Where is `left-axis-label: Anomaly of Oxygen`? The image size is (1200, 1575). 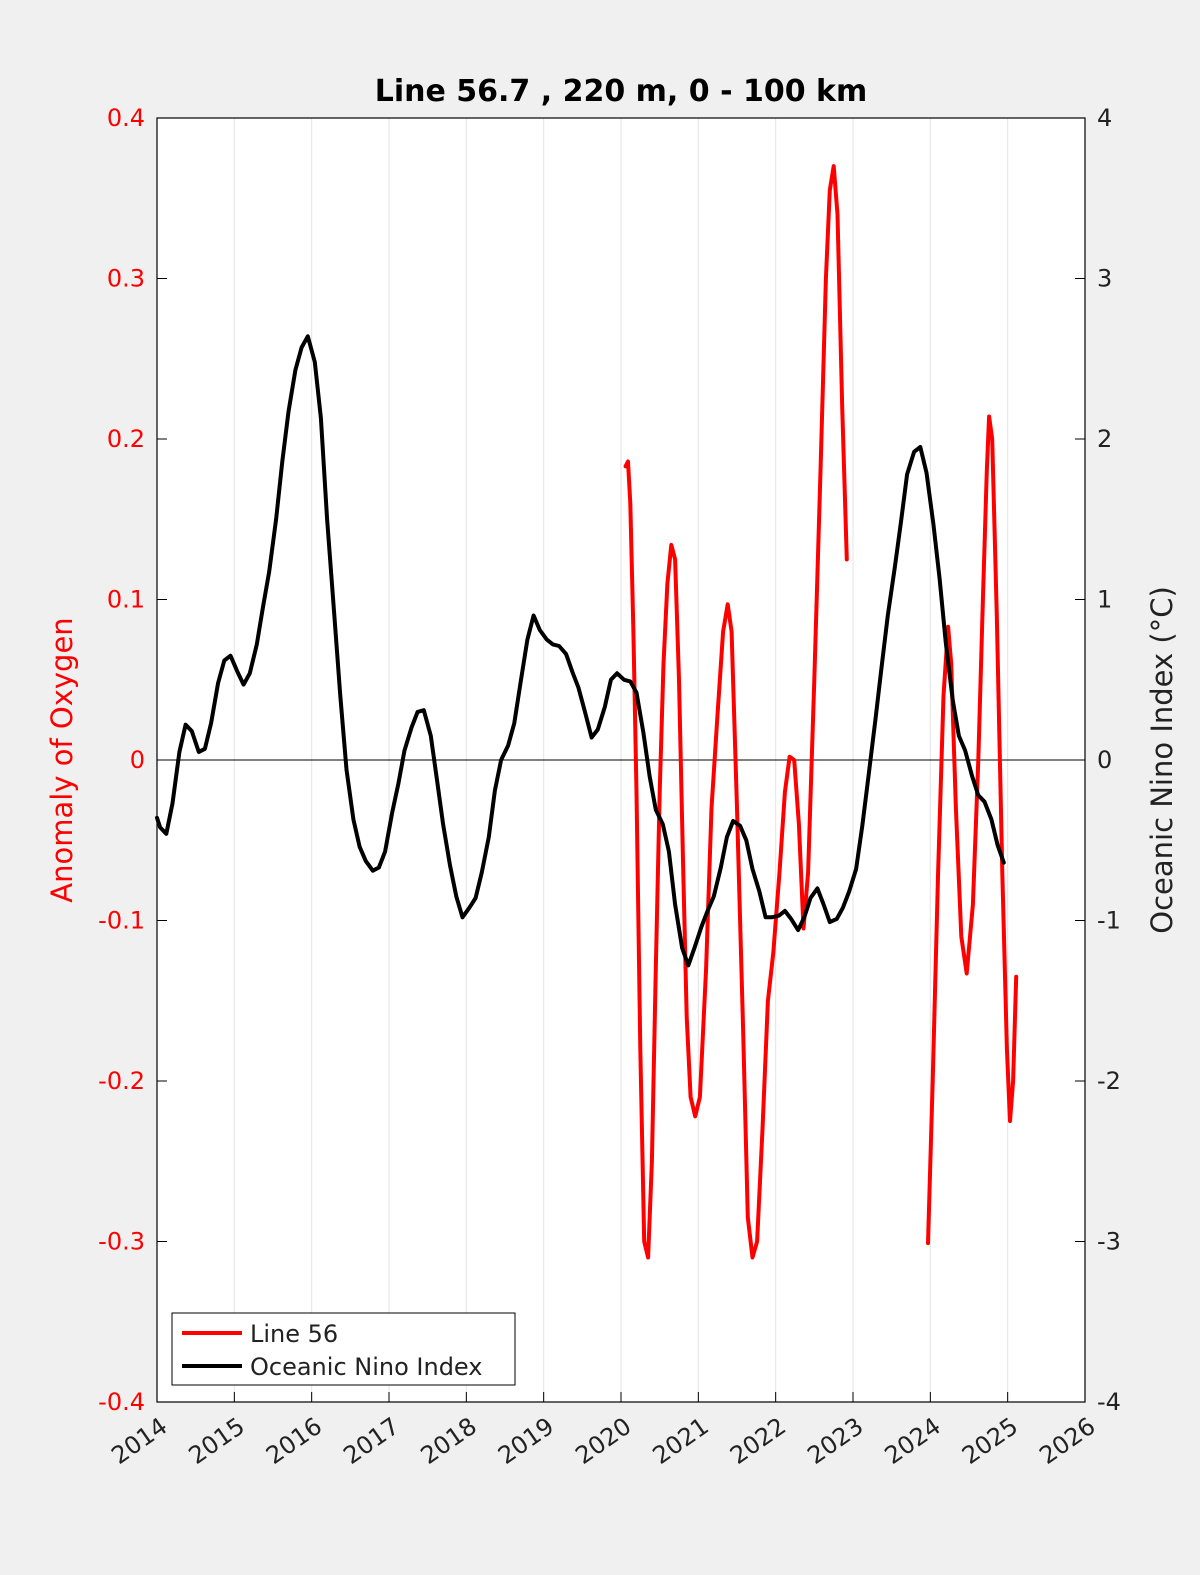
left-axis-label: Anomaly of Oxygen is located at coordinates (62, 759).